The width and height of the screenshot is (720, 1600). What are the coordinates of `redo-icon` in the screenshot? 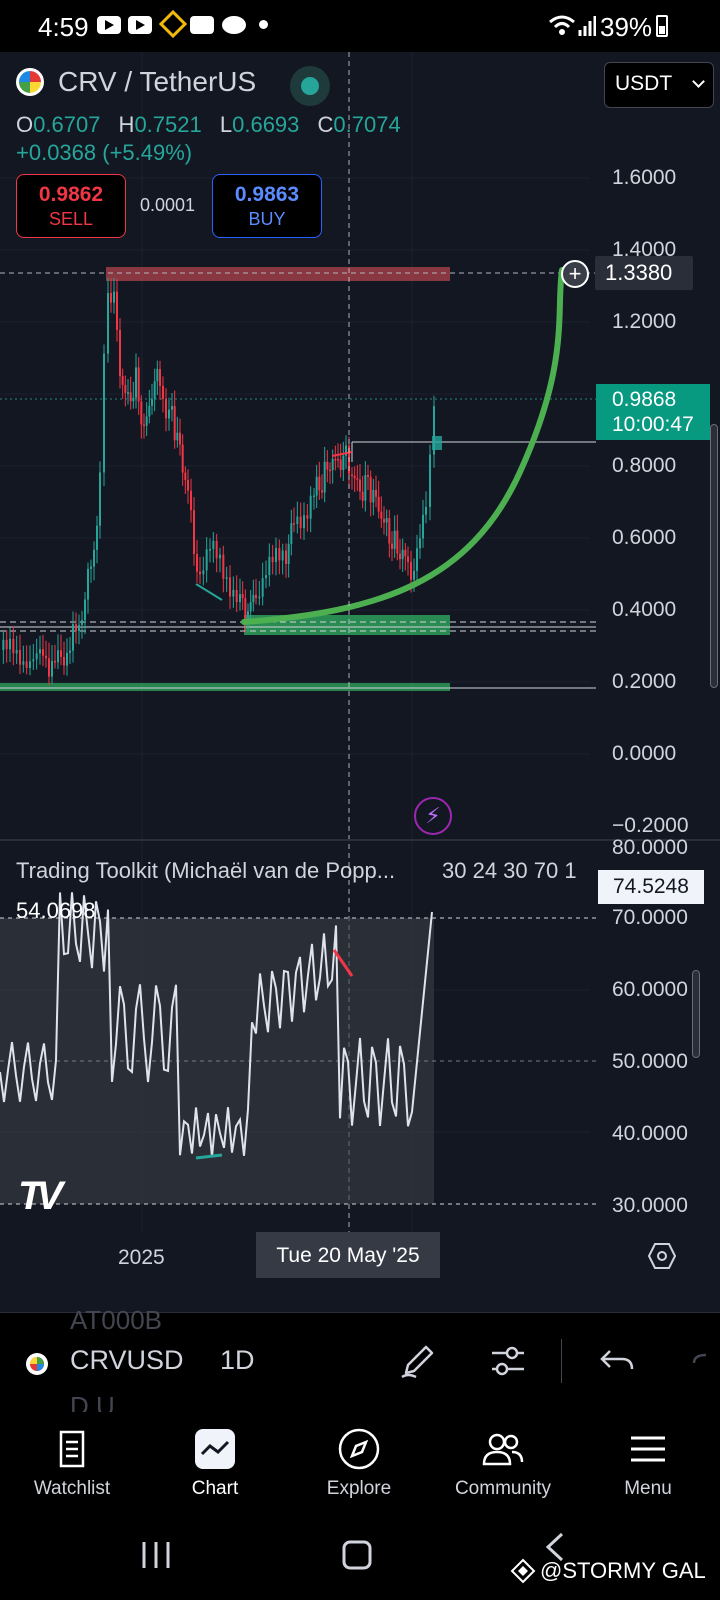 It's located at (706, 1361).